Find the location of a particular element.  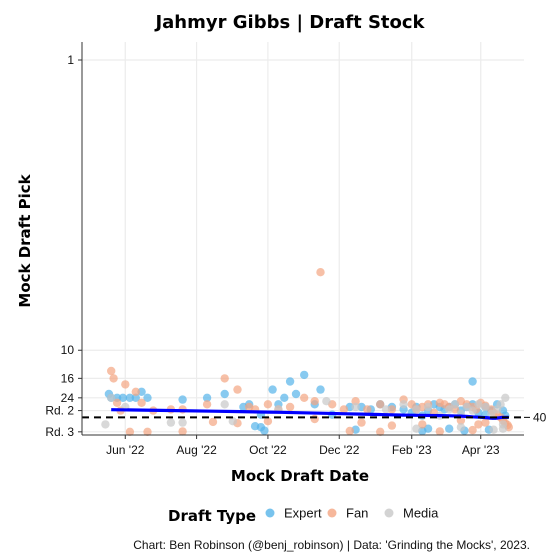

legend-swatch-fan is located at coordinates (332, 513).